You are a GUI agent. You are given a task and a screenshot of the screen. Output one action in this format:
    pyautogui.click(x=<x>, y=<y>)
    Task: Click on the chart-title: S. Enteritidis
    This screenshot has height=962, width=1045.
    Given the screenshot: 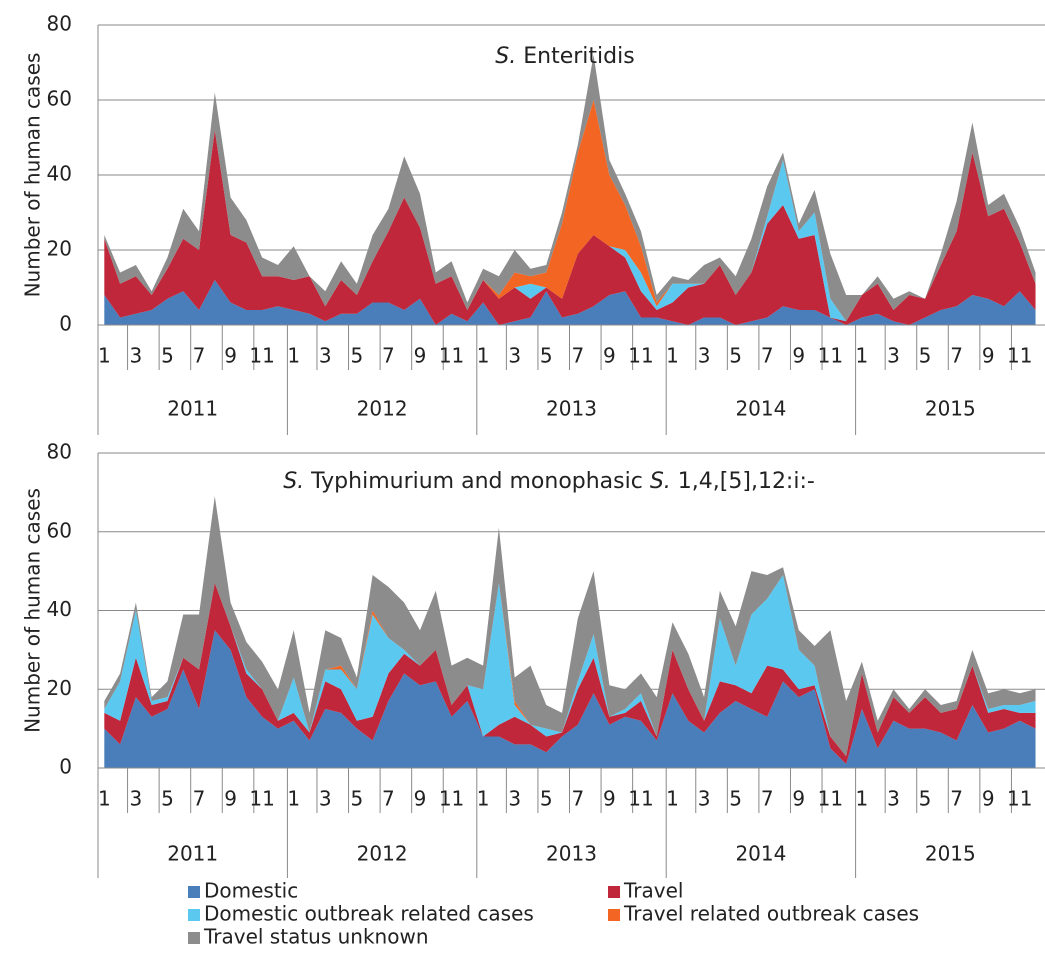 What is the action you would take?
    pyautogui.click(x=564, y=56)
    